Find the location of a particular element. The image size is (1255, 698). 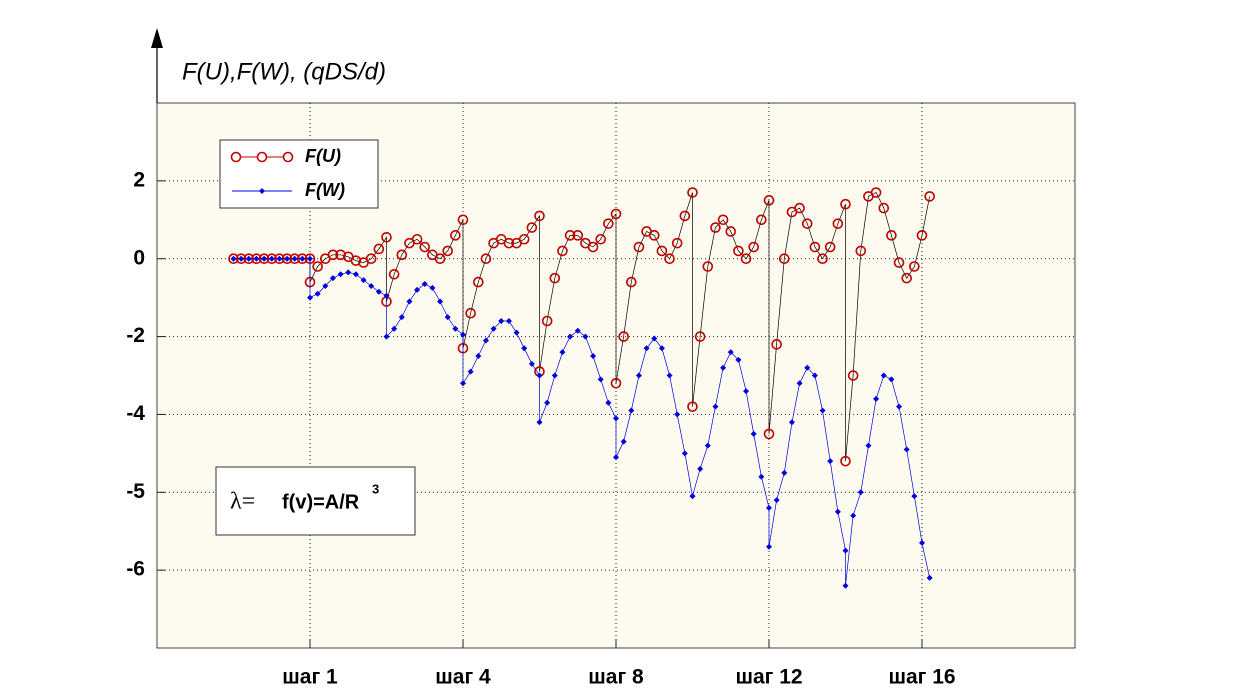

y-tick-label: -6 is located at coordinates (135, 569).